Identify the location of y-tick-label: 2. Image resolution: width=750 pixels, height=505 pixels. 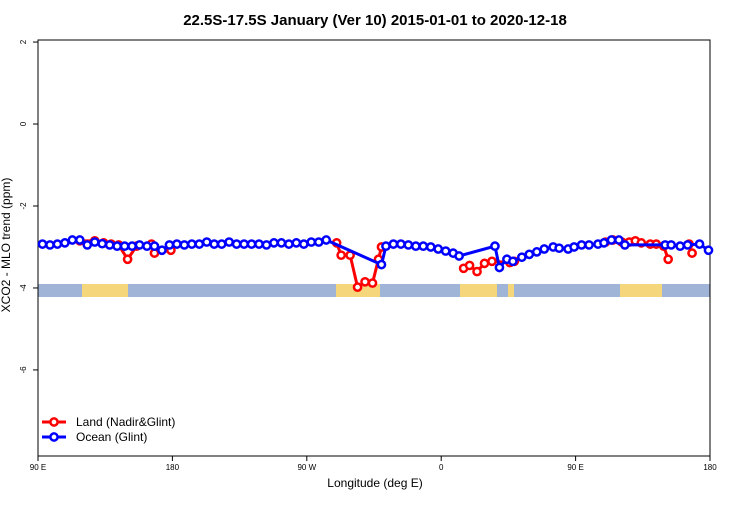
(23, 41).